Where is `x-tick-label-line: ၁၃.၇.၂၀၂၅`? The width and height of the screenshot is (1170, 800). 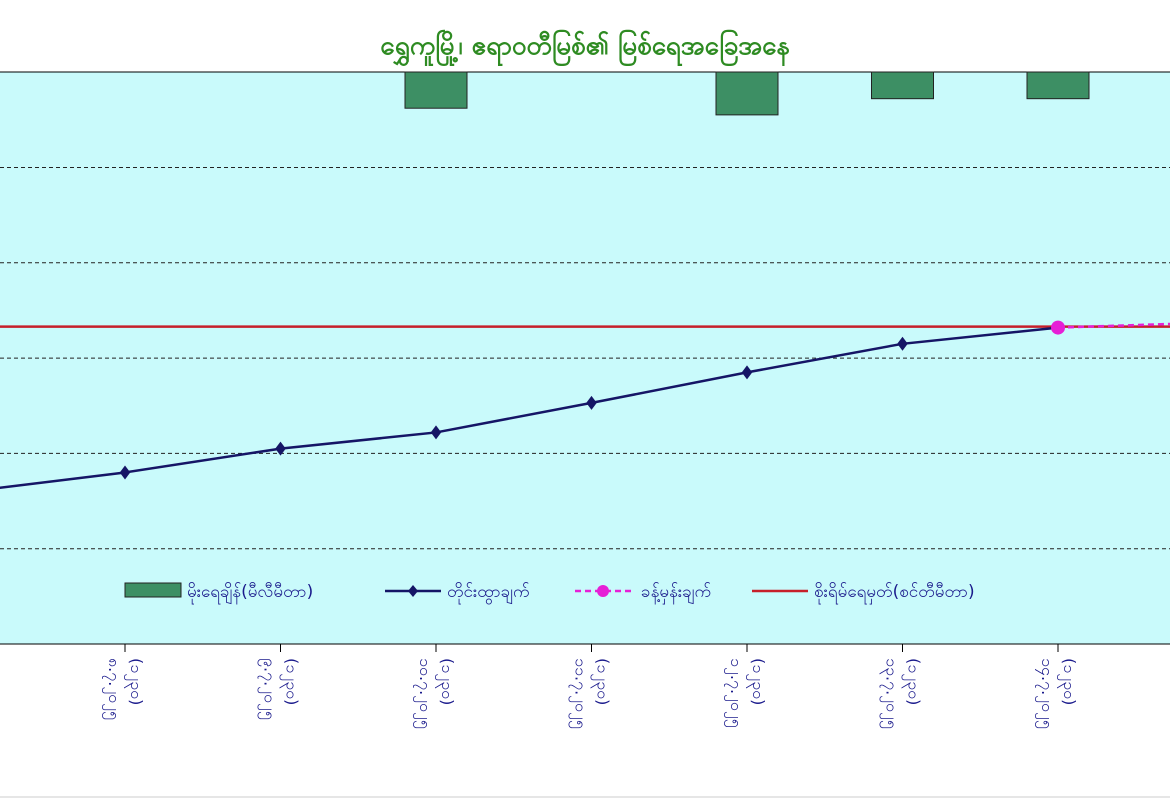 x-tick-label-line: ၁၃.၇.၂၀၂၅ is located at coordinates (891, 693).